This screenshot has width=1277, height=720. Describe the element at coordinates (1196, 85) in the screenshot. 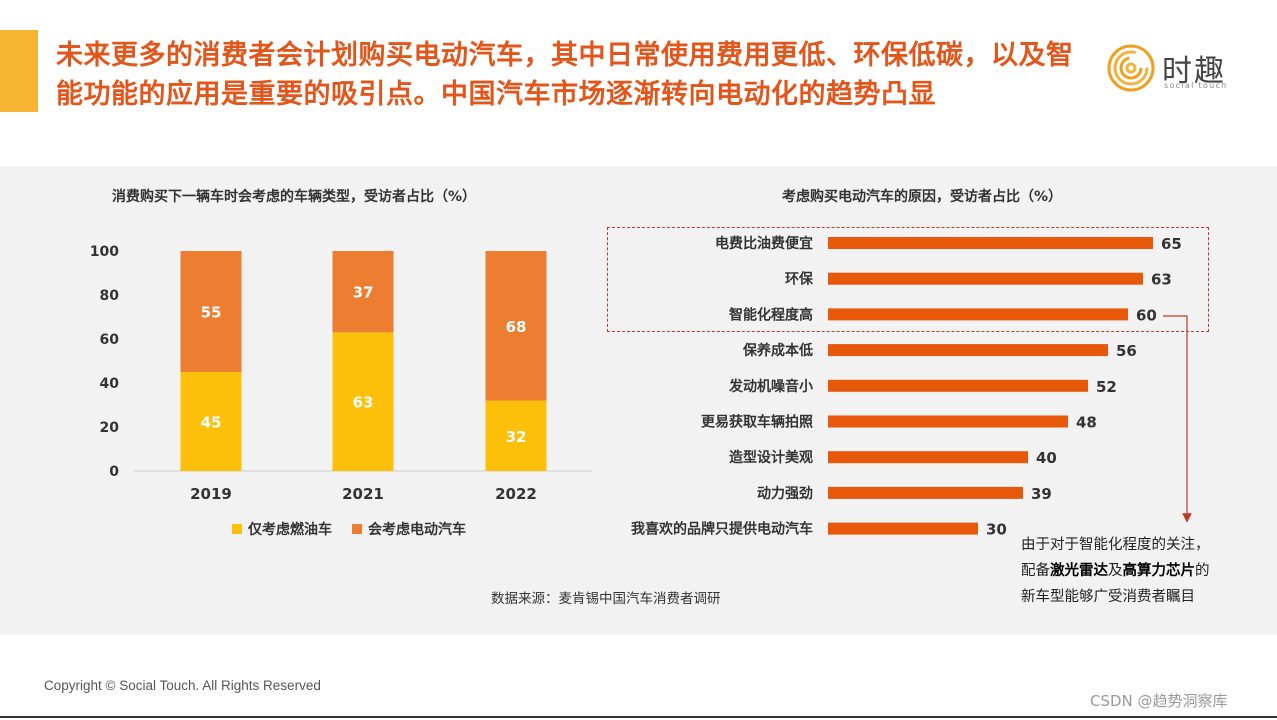

I see `logo-text-en: social touch` at that location.